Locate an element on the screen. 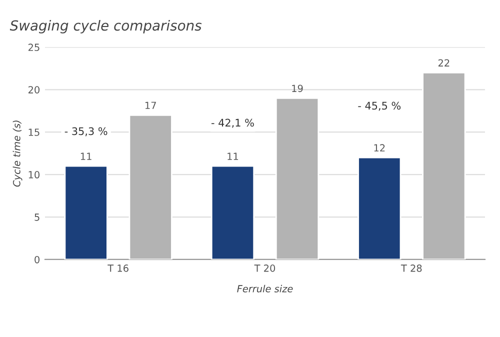 This screenshot has width=500, height=337. x-tick-label: T 28 is located at coordinates (411, 268).